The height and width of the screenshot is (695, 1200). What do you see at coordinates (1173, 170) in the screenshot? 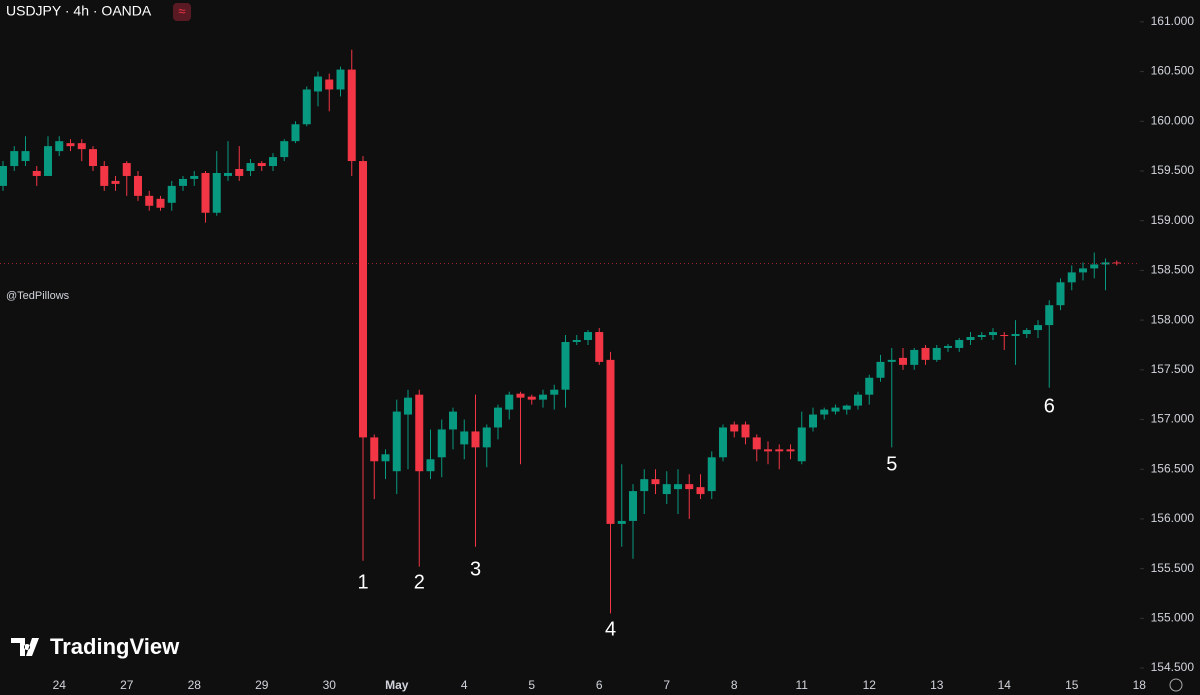
I see `y-tick-label: 159.500` at bounding box center [1173, 170].